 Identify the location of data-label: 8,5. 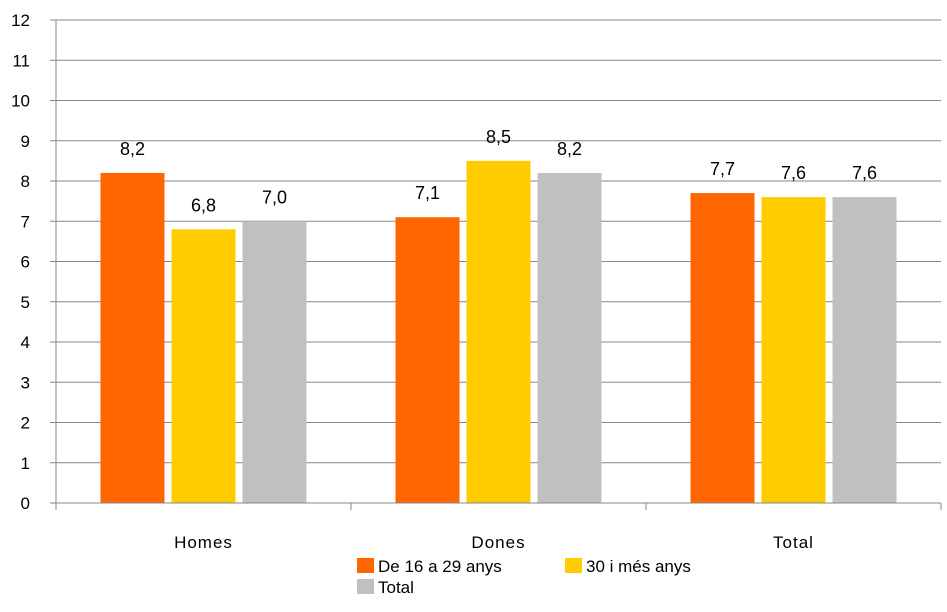
(498, 137).